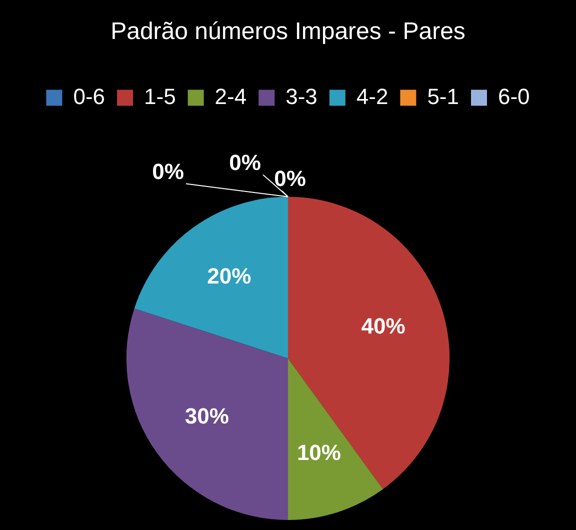  Describe the element at coordinates (443, 96) in the screenshot. I see `legend-label: 5-1` at that location.